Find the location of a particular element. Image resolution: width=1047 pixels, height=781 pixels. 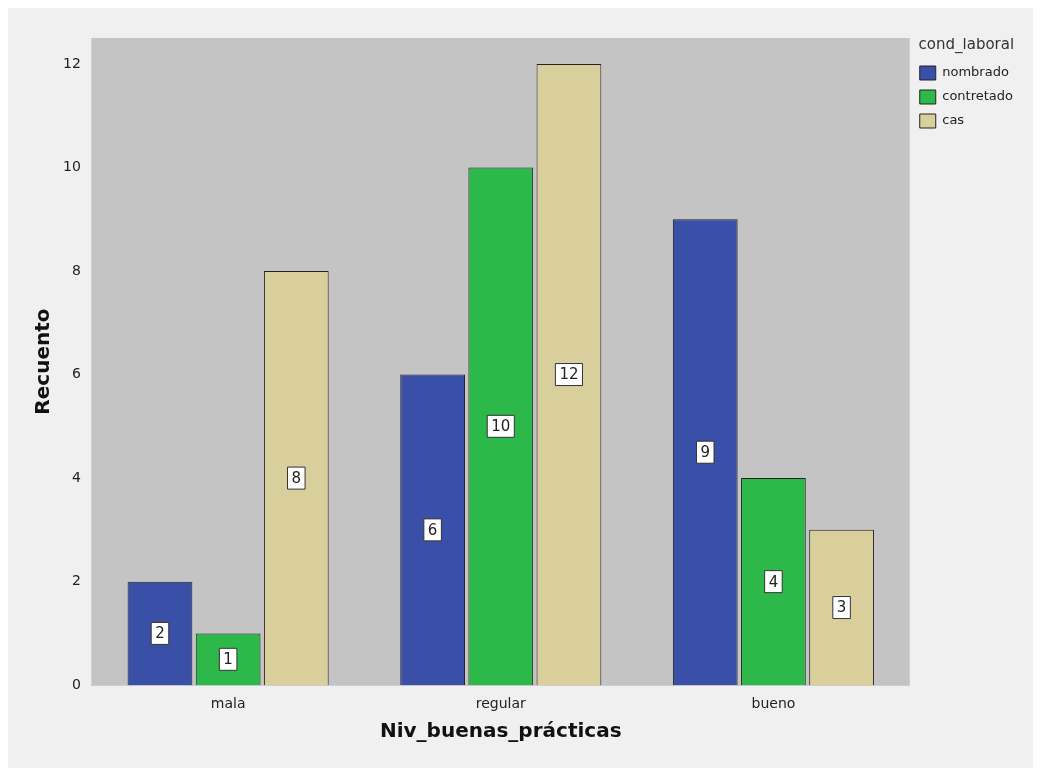

legend-label: cas is located at coordinates (953, 120).